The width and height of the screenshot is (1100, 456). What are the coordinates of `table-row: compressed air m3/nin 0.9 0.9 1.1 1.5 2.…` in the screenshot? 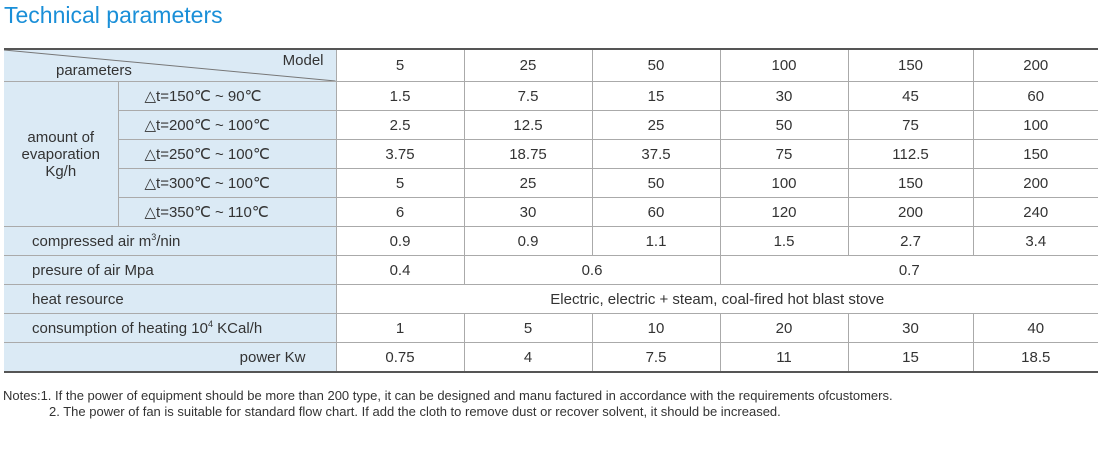 It's located at (551, 241).